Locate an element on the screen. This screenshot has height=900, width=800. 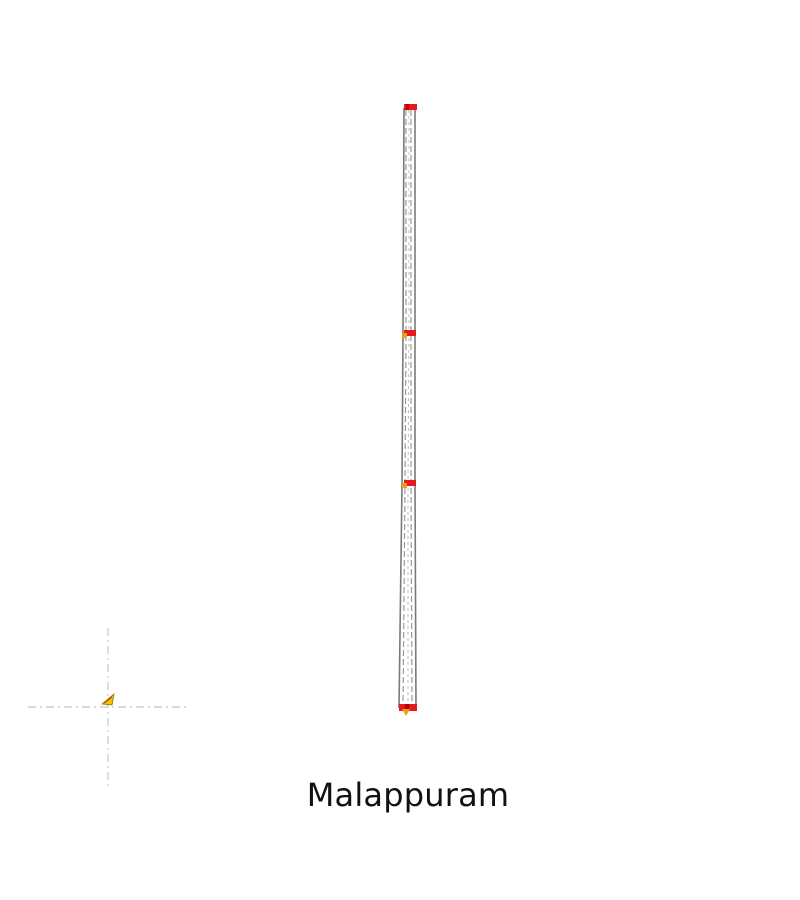
origin-marker-icon is located at coordinates (108, 699).